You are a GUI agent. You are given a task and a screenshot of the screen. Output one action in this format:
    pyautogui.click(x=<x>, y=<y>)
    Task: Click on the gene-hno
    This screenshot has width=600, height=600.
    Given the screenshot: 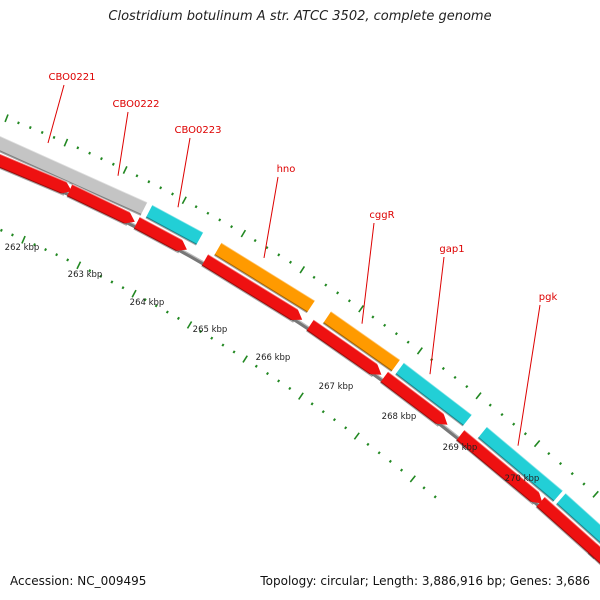 What is the action you would take?
    pyautogui.click(x=264, y=278)
    